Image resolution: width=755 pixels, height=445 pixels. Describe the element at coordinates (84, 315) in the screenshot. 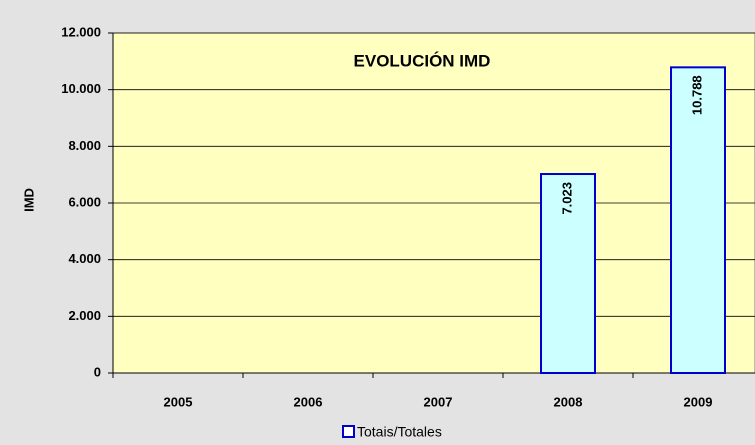

I see `y-tick-label: 2.000` at that location.